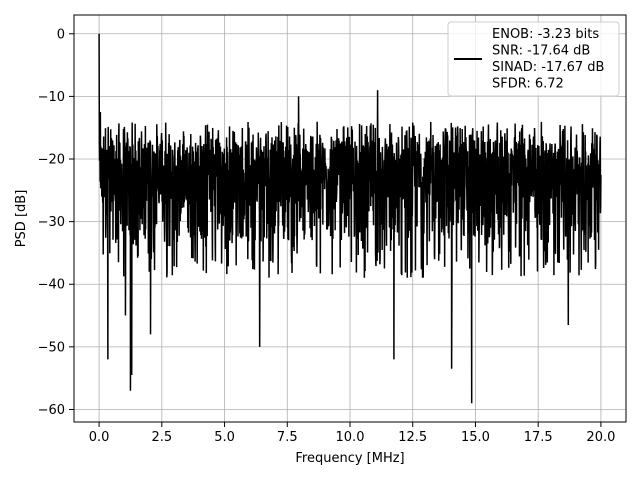 The image size is (640, 480). I want to click on y-tick-label: −50, so click(51, 347).